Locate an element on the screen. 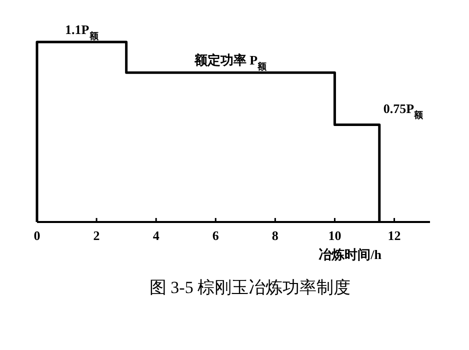 The height and width of the screenshot is (350, 469). annotation: 额定功率 P$_{额}$ is located at coordinates (230, 62).